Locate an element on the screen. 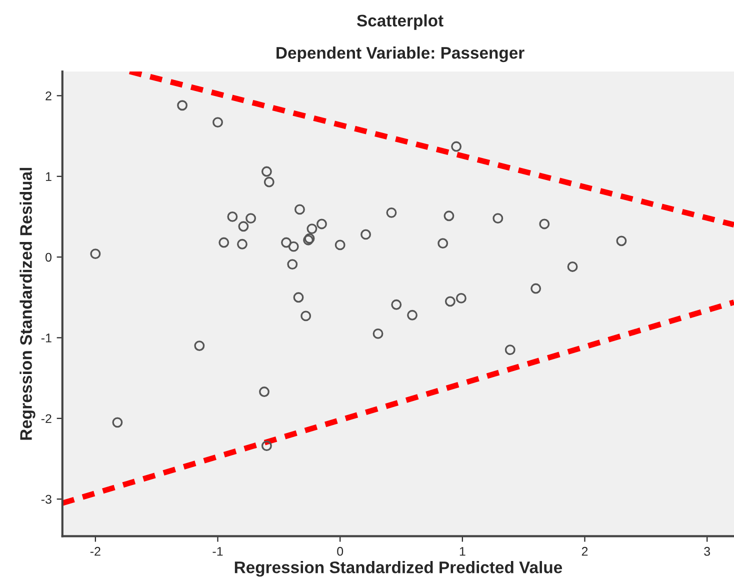 The height and width of the screenshot is (586, 734). x-tick-label: -1 is located at coordinates (217, 551).